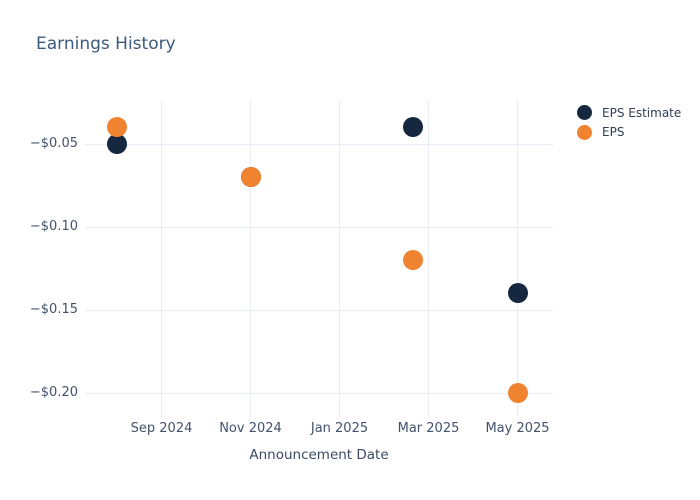 This screenshot has width=700, height=500. Describe the element at coordinates (428, 428) in the screenshot. I see `x-tick-label: Mar 2025` at that location.